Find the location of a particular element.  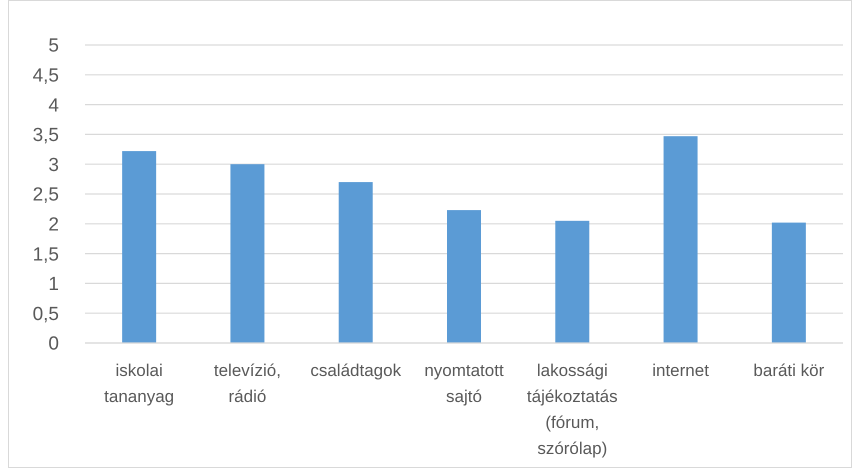

x-tick-label: baráti kör is located at coordinates (789, 370).